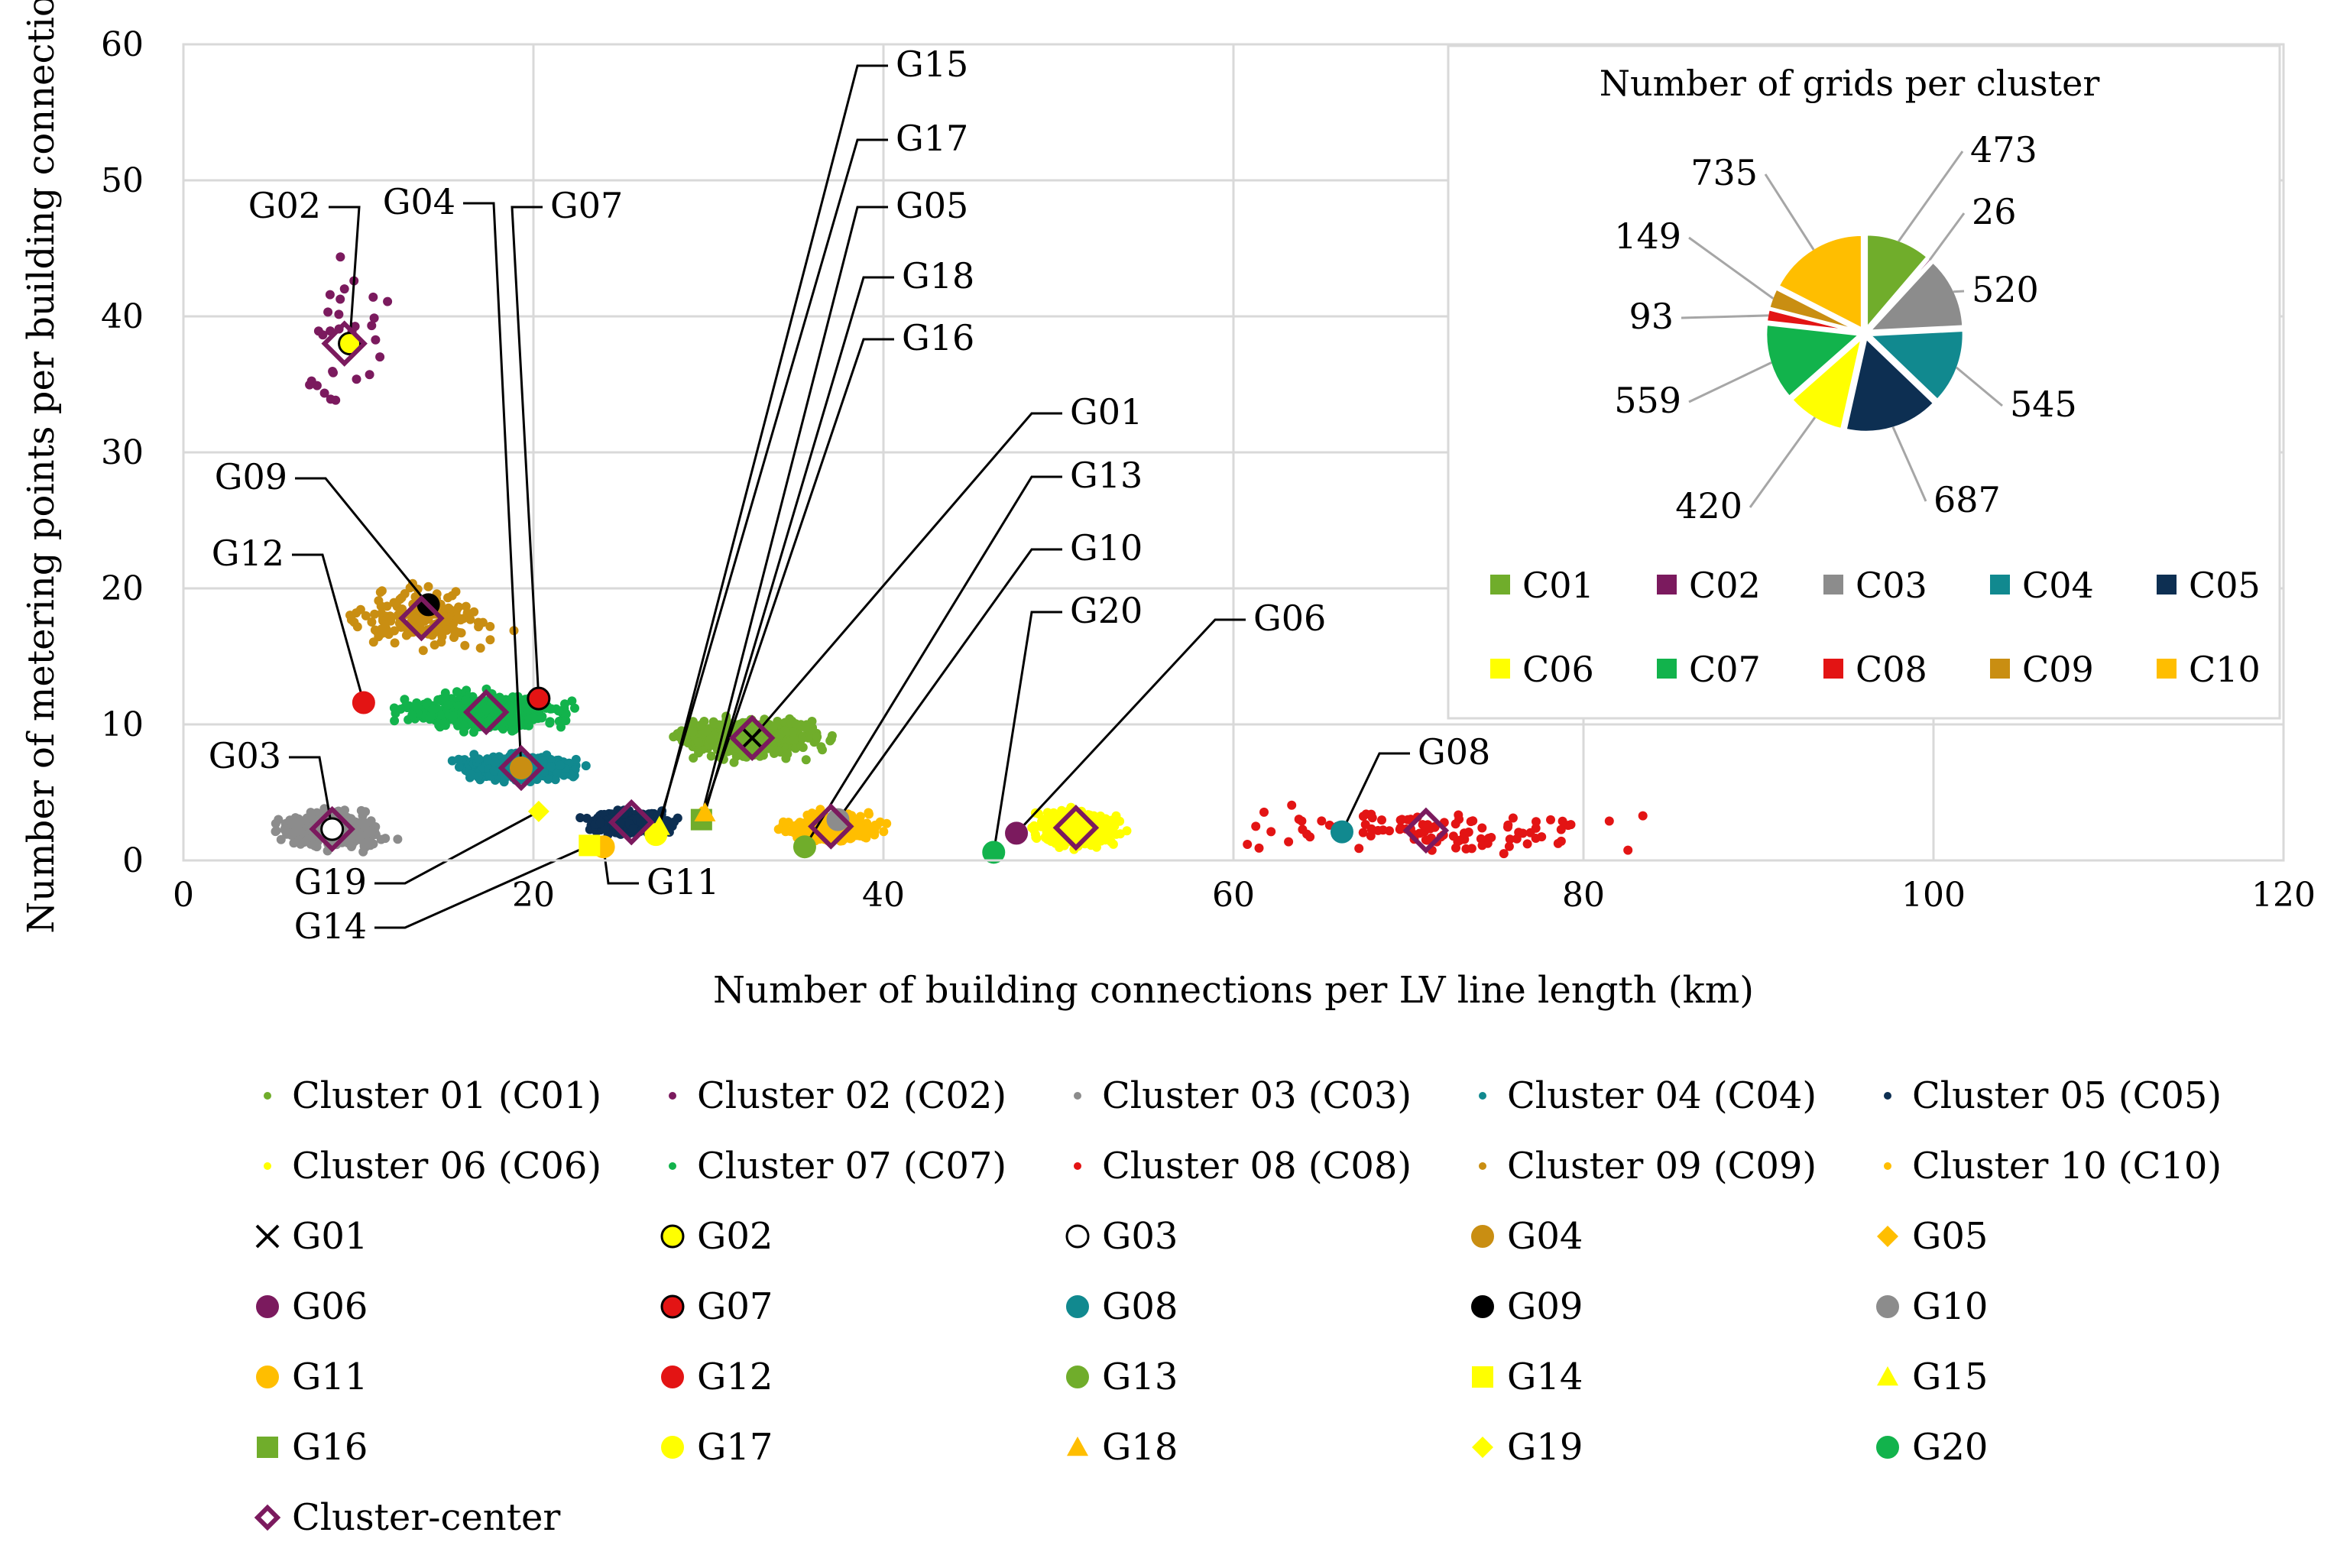  What do you see at coordinates (590, 845) in the screenshot?
I see `marker-g14` at bounding box center [590, 845].